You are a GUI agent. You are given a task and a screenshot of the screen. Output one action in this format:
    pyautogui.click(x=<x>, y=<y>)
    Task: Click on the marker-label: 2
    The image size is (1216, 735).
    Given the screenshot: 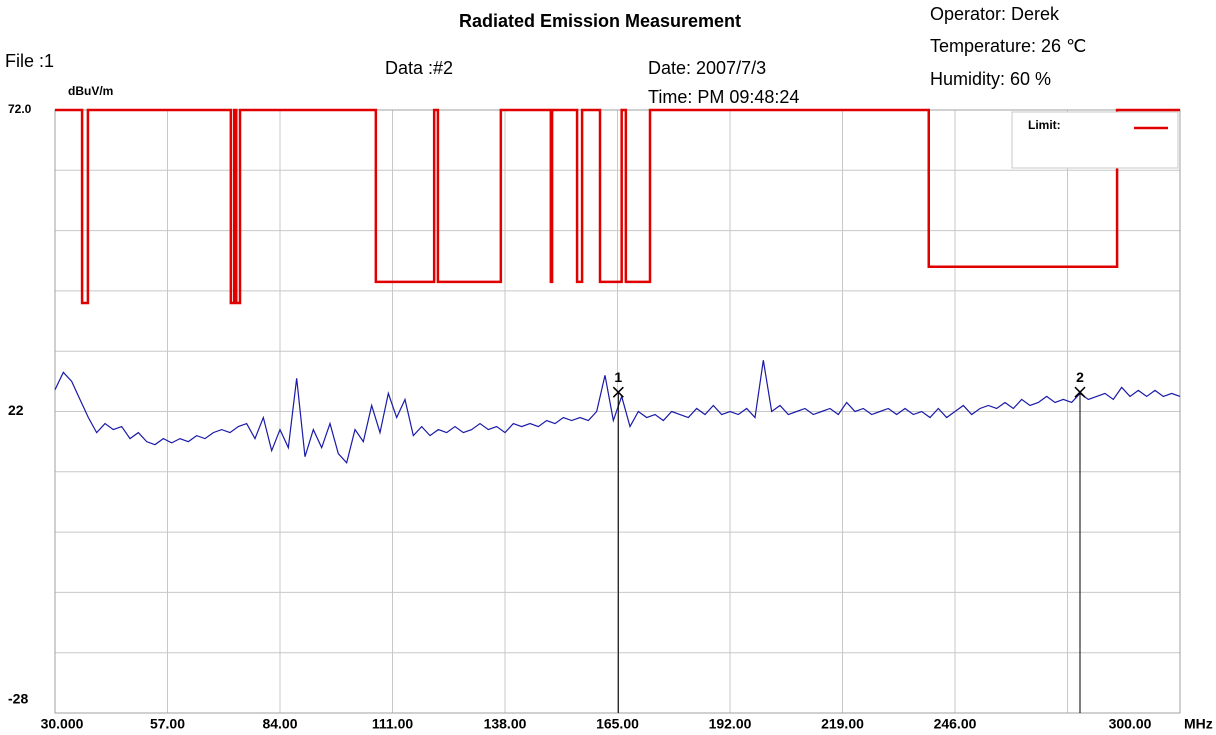 What is the action you would take?
    pyautogui.click(x=1080, y=377)
    